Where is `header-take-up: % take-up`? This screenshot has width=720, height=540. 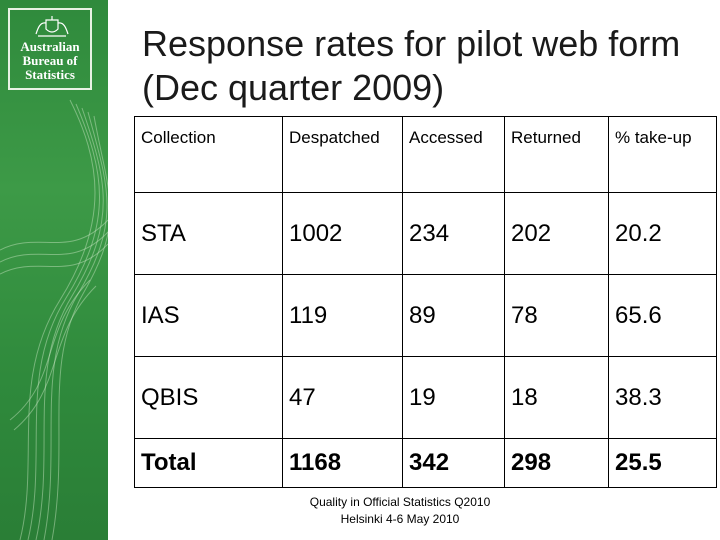
header-take-up: % take-up is located at coordinates (662, 154).